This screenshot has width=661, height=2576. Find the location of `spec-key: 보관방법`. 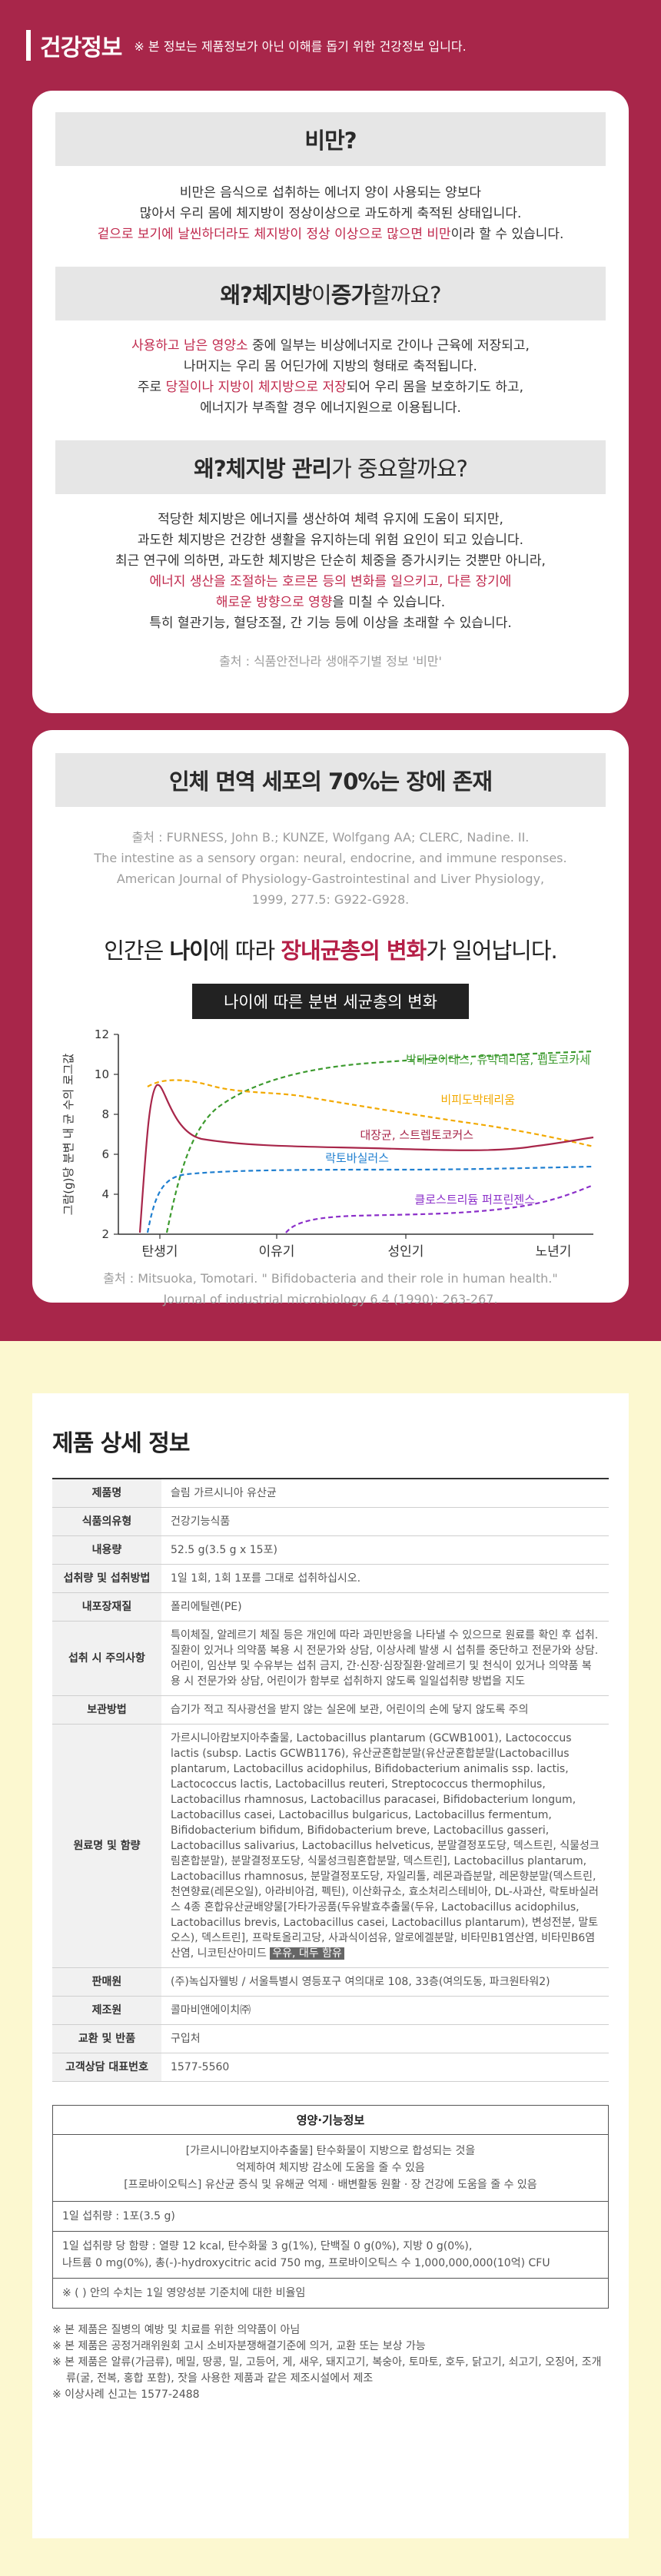

spec-key: 보관방법 is located at coordinates (106, 1710).